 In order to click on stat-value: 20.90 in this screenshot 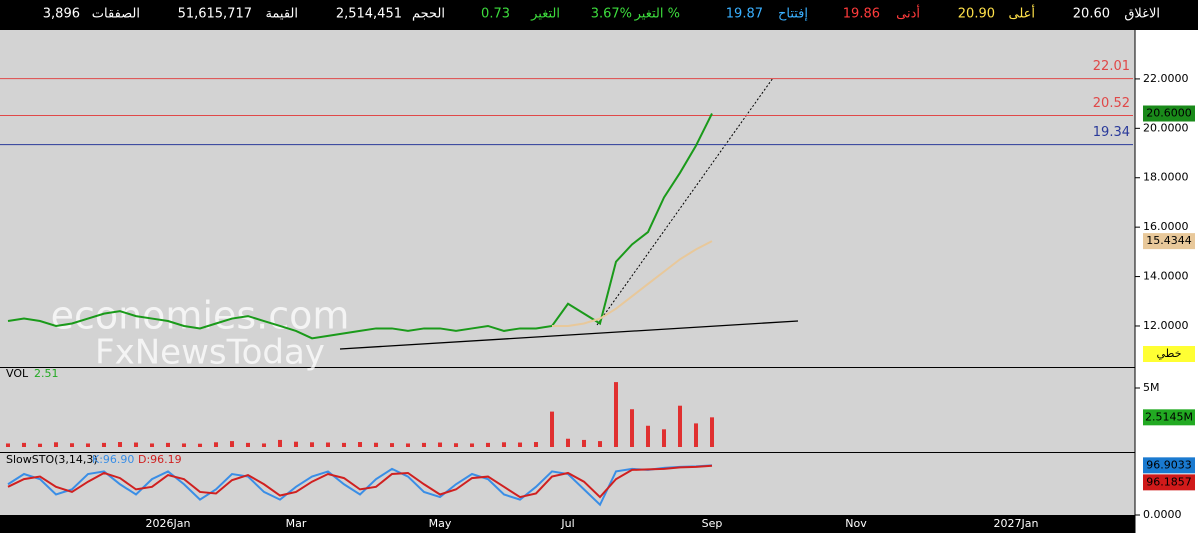, I will do `click(976, 14)`.